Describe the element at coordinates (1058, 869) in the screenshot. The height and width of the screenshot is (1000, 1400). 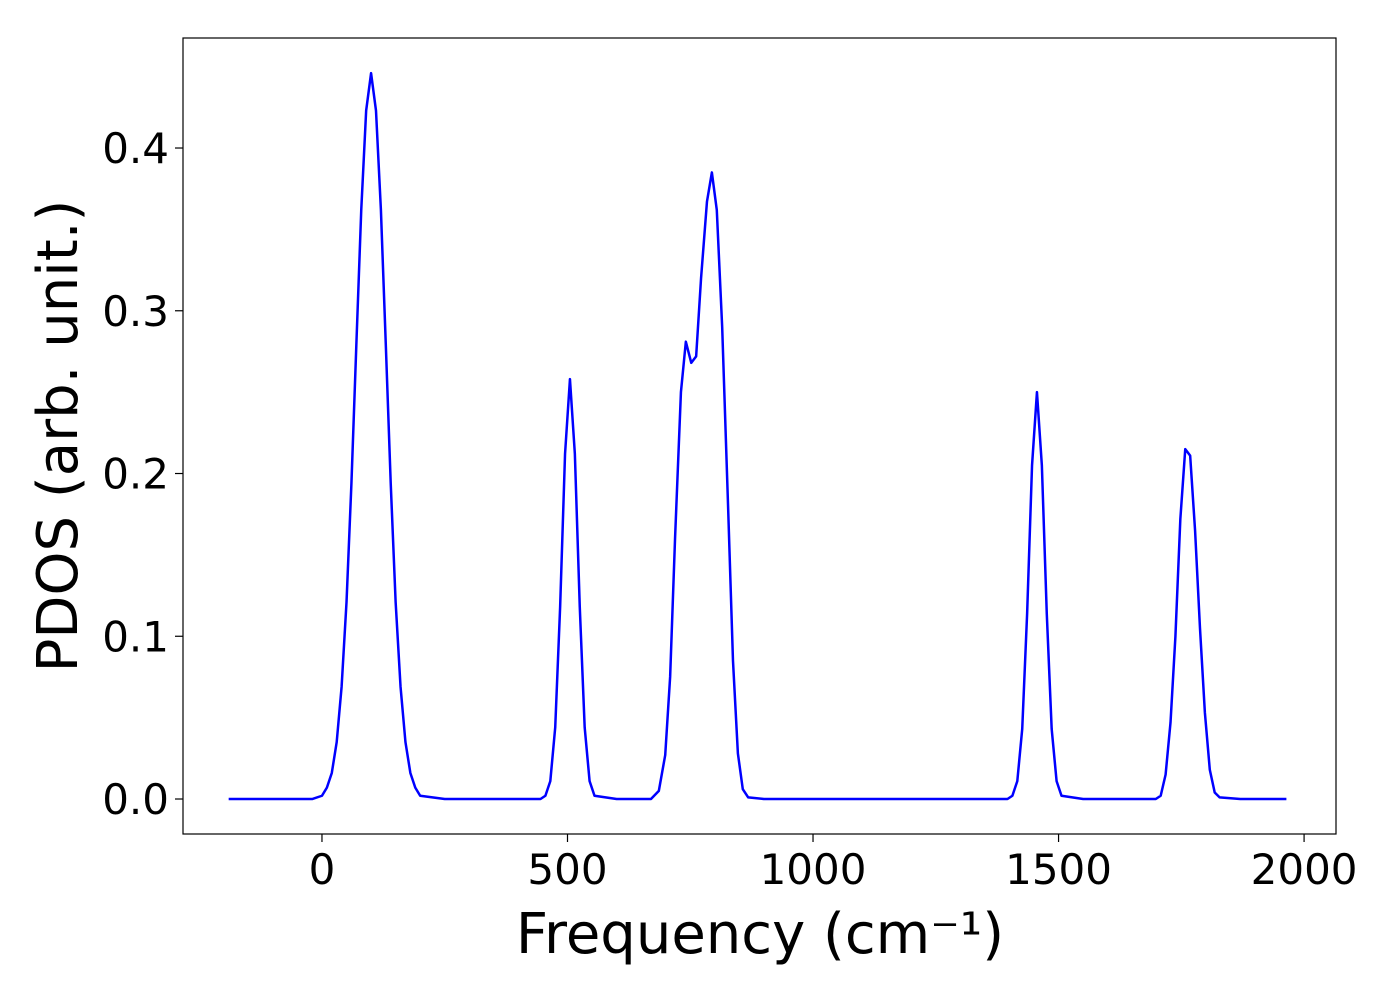
I see `x-tick-label: 1500` at that location.